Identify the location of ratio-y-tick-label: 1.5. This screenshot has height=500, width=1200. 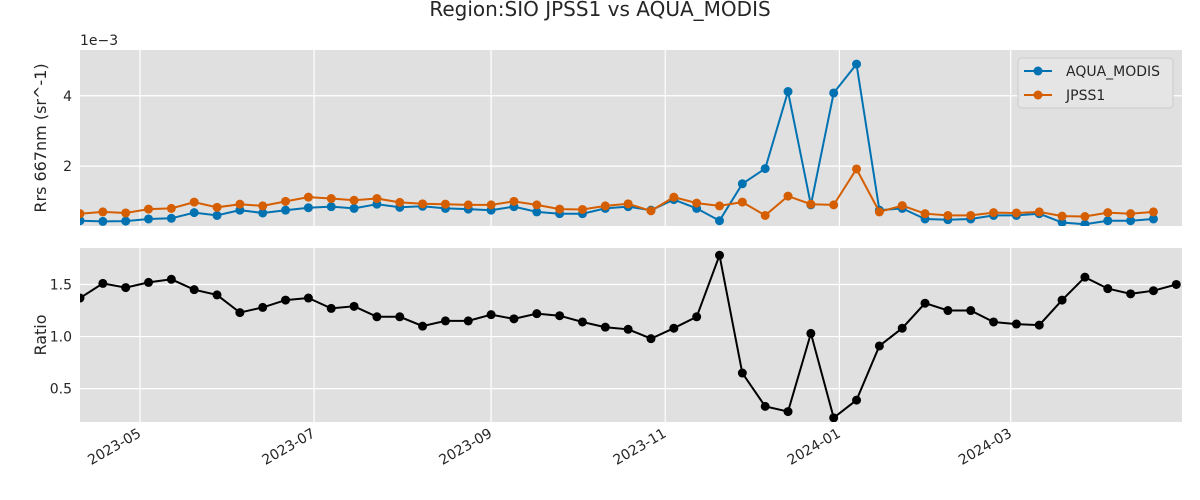
(61, 285).